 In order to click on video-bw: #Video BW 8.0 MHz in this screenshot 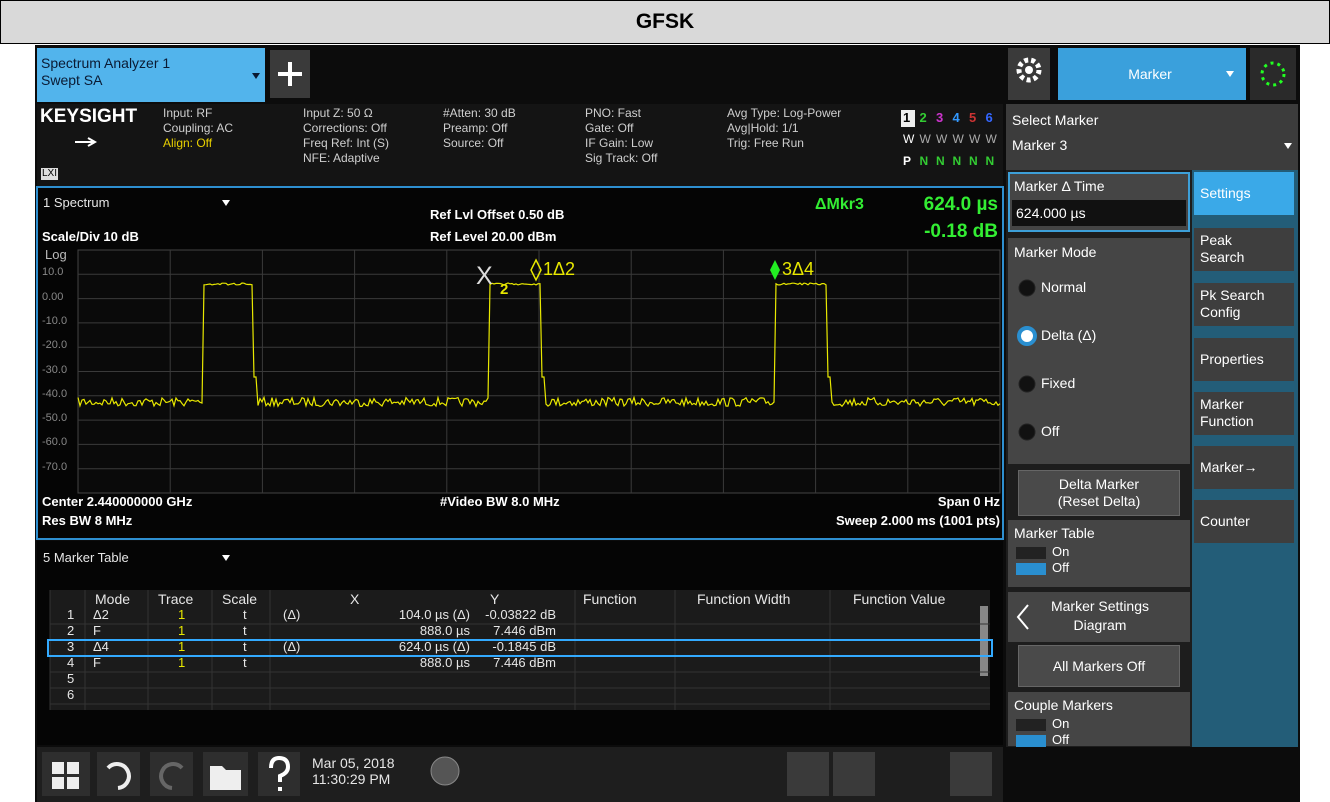, I will do `click(500, 501)`.